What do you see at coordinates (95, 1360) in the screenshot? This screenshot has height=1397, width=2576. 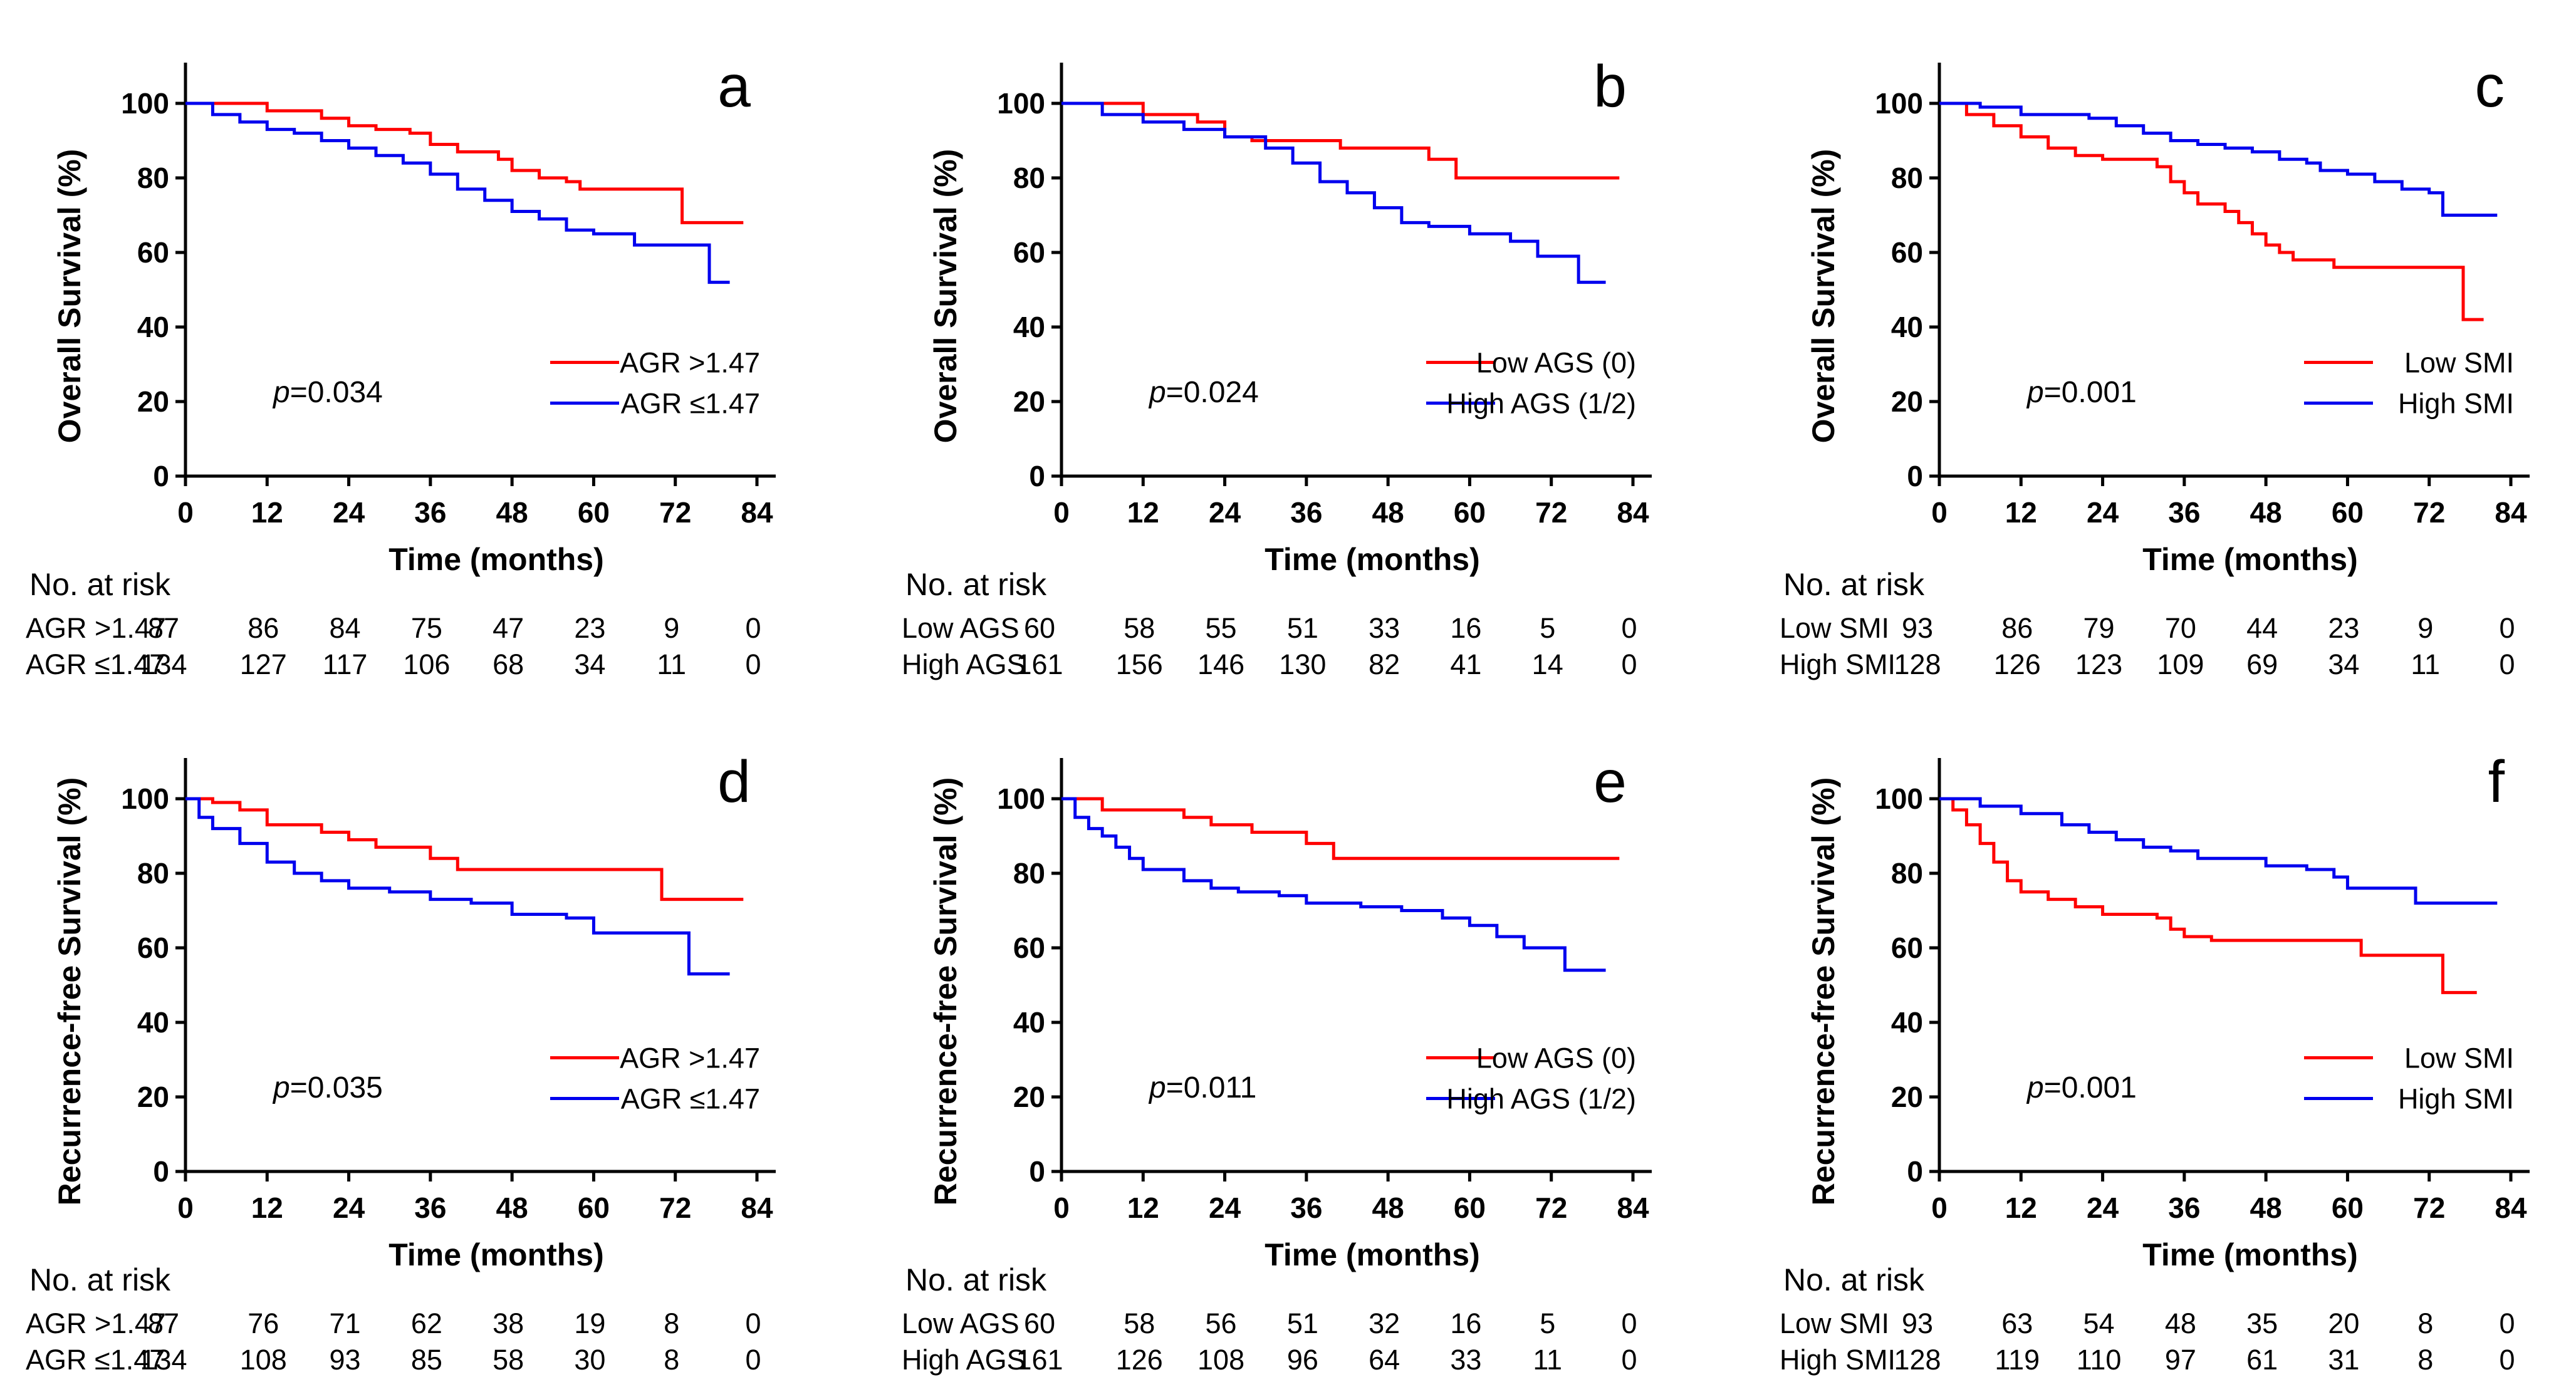 I see `risk-row-label: AGR ≤1.47` at bounding box center [95, 1360].